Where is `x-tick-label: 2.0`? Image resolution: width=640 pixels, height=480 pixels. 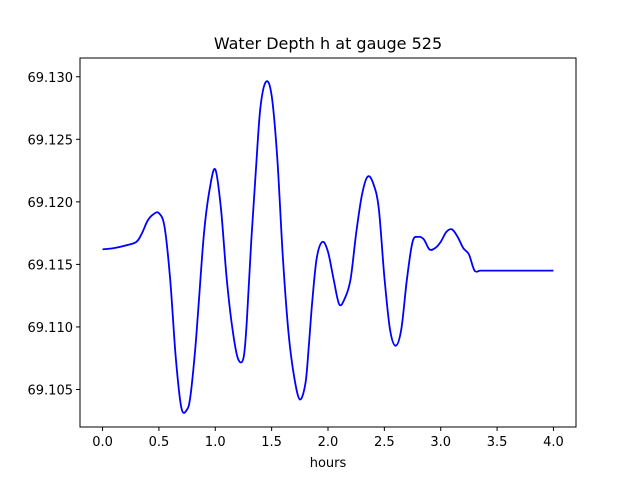 x-tick-label: 2.0 is located at coordinates (328, 442).